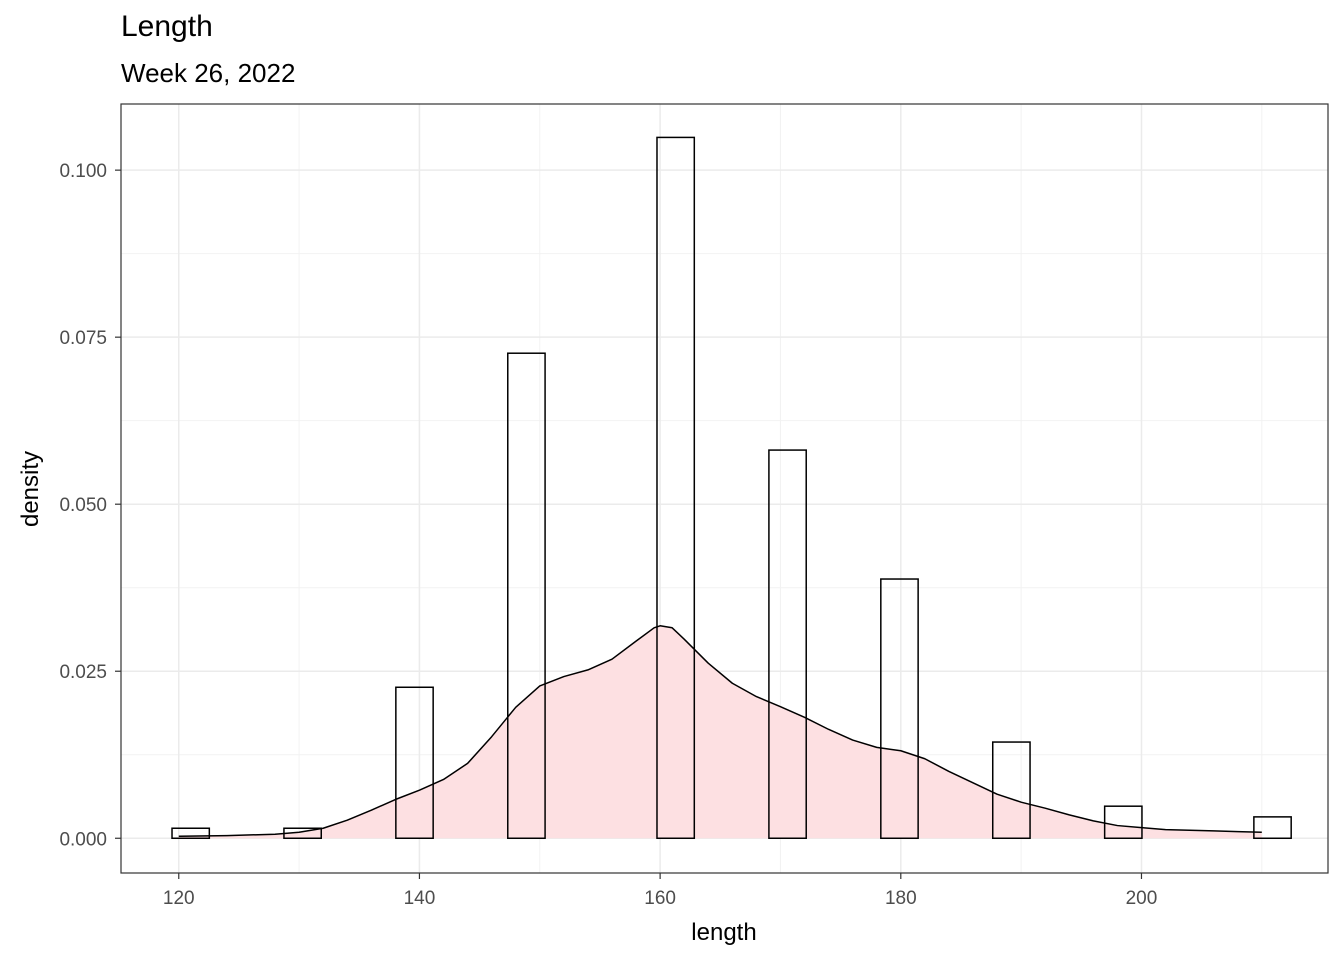  What do you see at coordinates (1142, 898) in the screenshot?
I see `x-tick-label: 200` at bounding box center [1142, 898].